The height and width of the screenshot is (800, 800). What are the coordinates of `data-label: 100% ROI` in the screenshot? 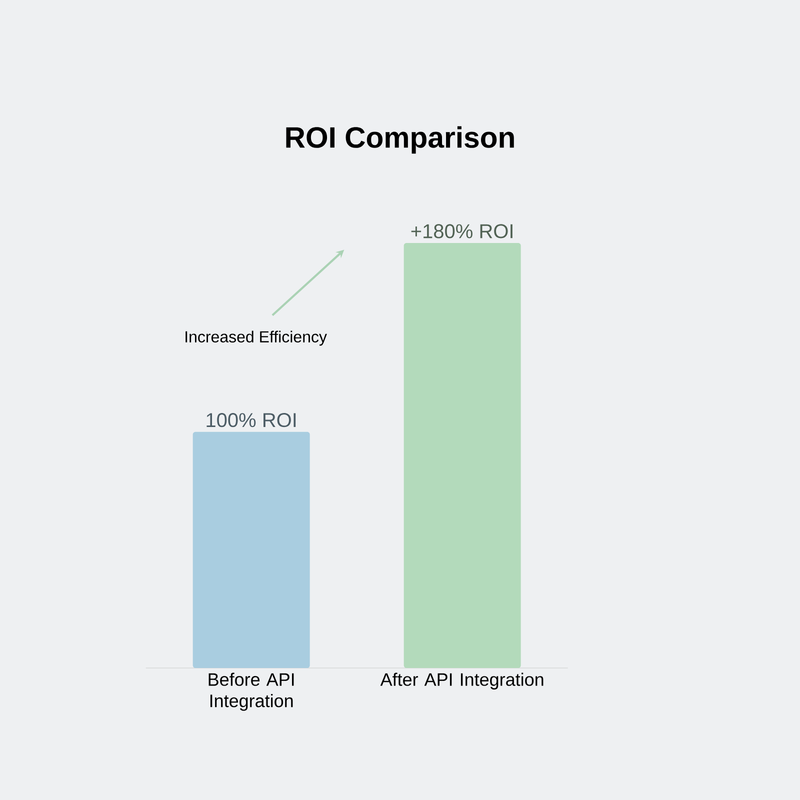 It's located at (251, 420).